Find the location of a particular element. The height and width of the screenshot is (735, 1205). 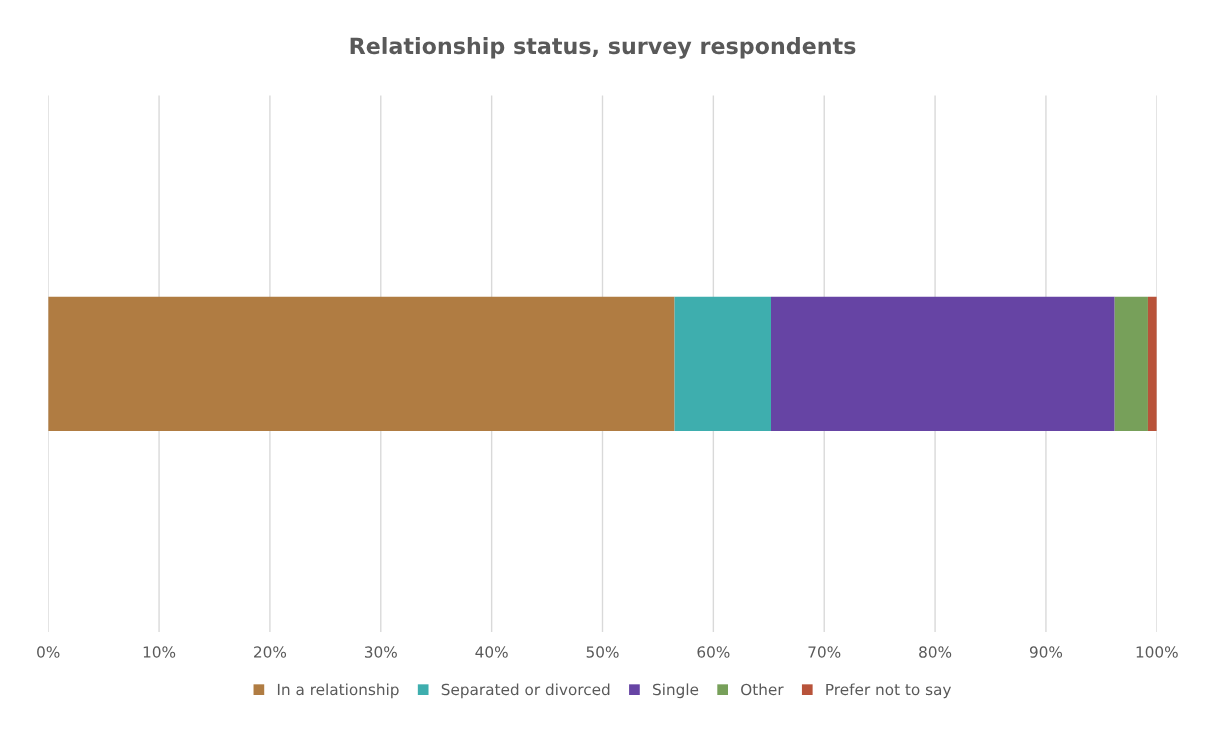

legend-label: Separated or divorced is located at coordinates (525, 691).